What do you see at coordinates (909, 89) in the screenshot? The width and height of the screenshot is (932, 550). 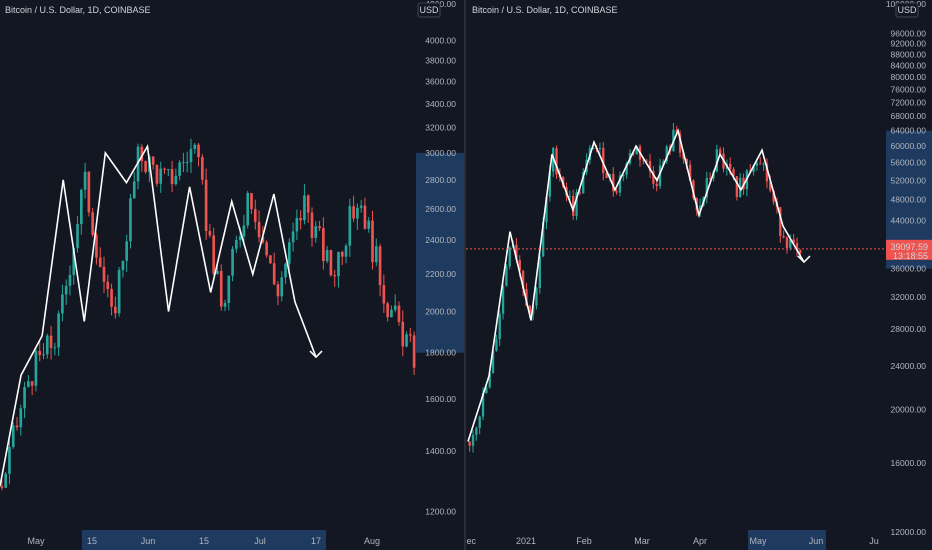 I see `y-tick-label: 76000.00` at bounding box center [909, 89].